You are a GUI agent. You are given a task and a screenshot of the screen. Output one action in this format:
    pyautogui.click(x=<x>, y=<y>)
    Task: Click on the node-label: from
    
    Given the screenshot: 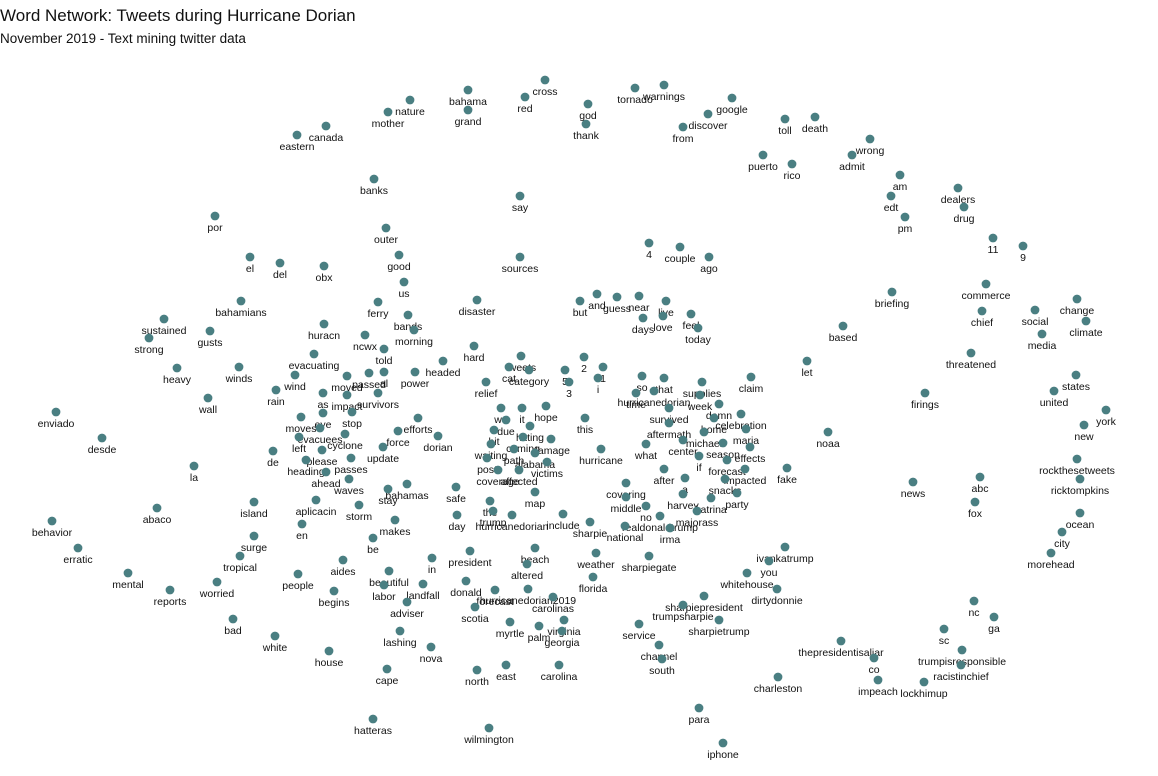 What is the action you would take?
    pyautogui.click(x=683, y=139)
    